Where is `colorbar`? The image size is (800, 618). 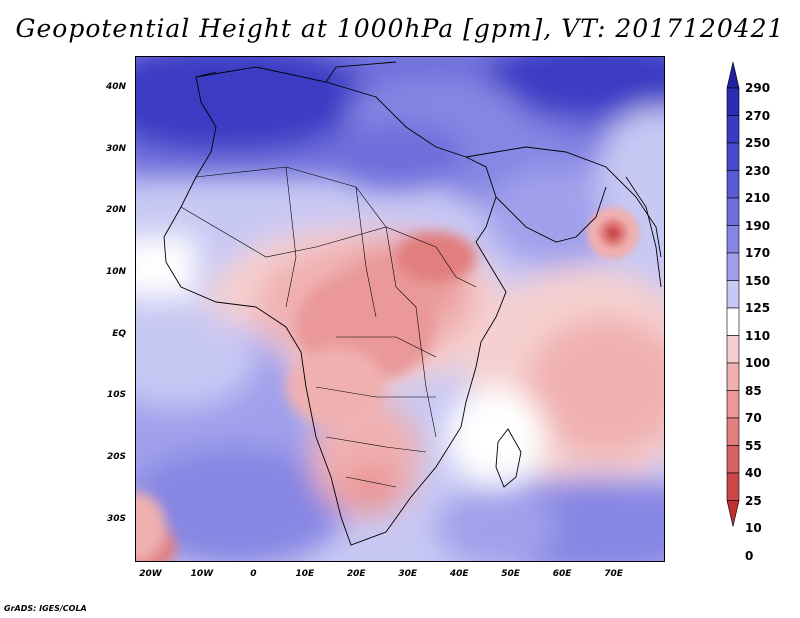 colorbar is located at coordinates (733, 294).